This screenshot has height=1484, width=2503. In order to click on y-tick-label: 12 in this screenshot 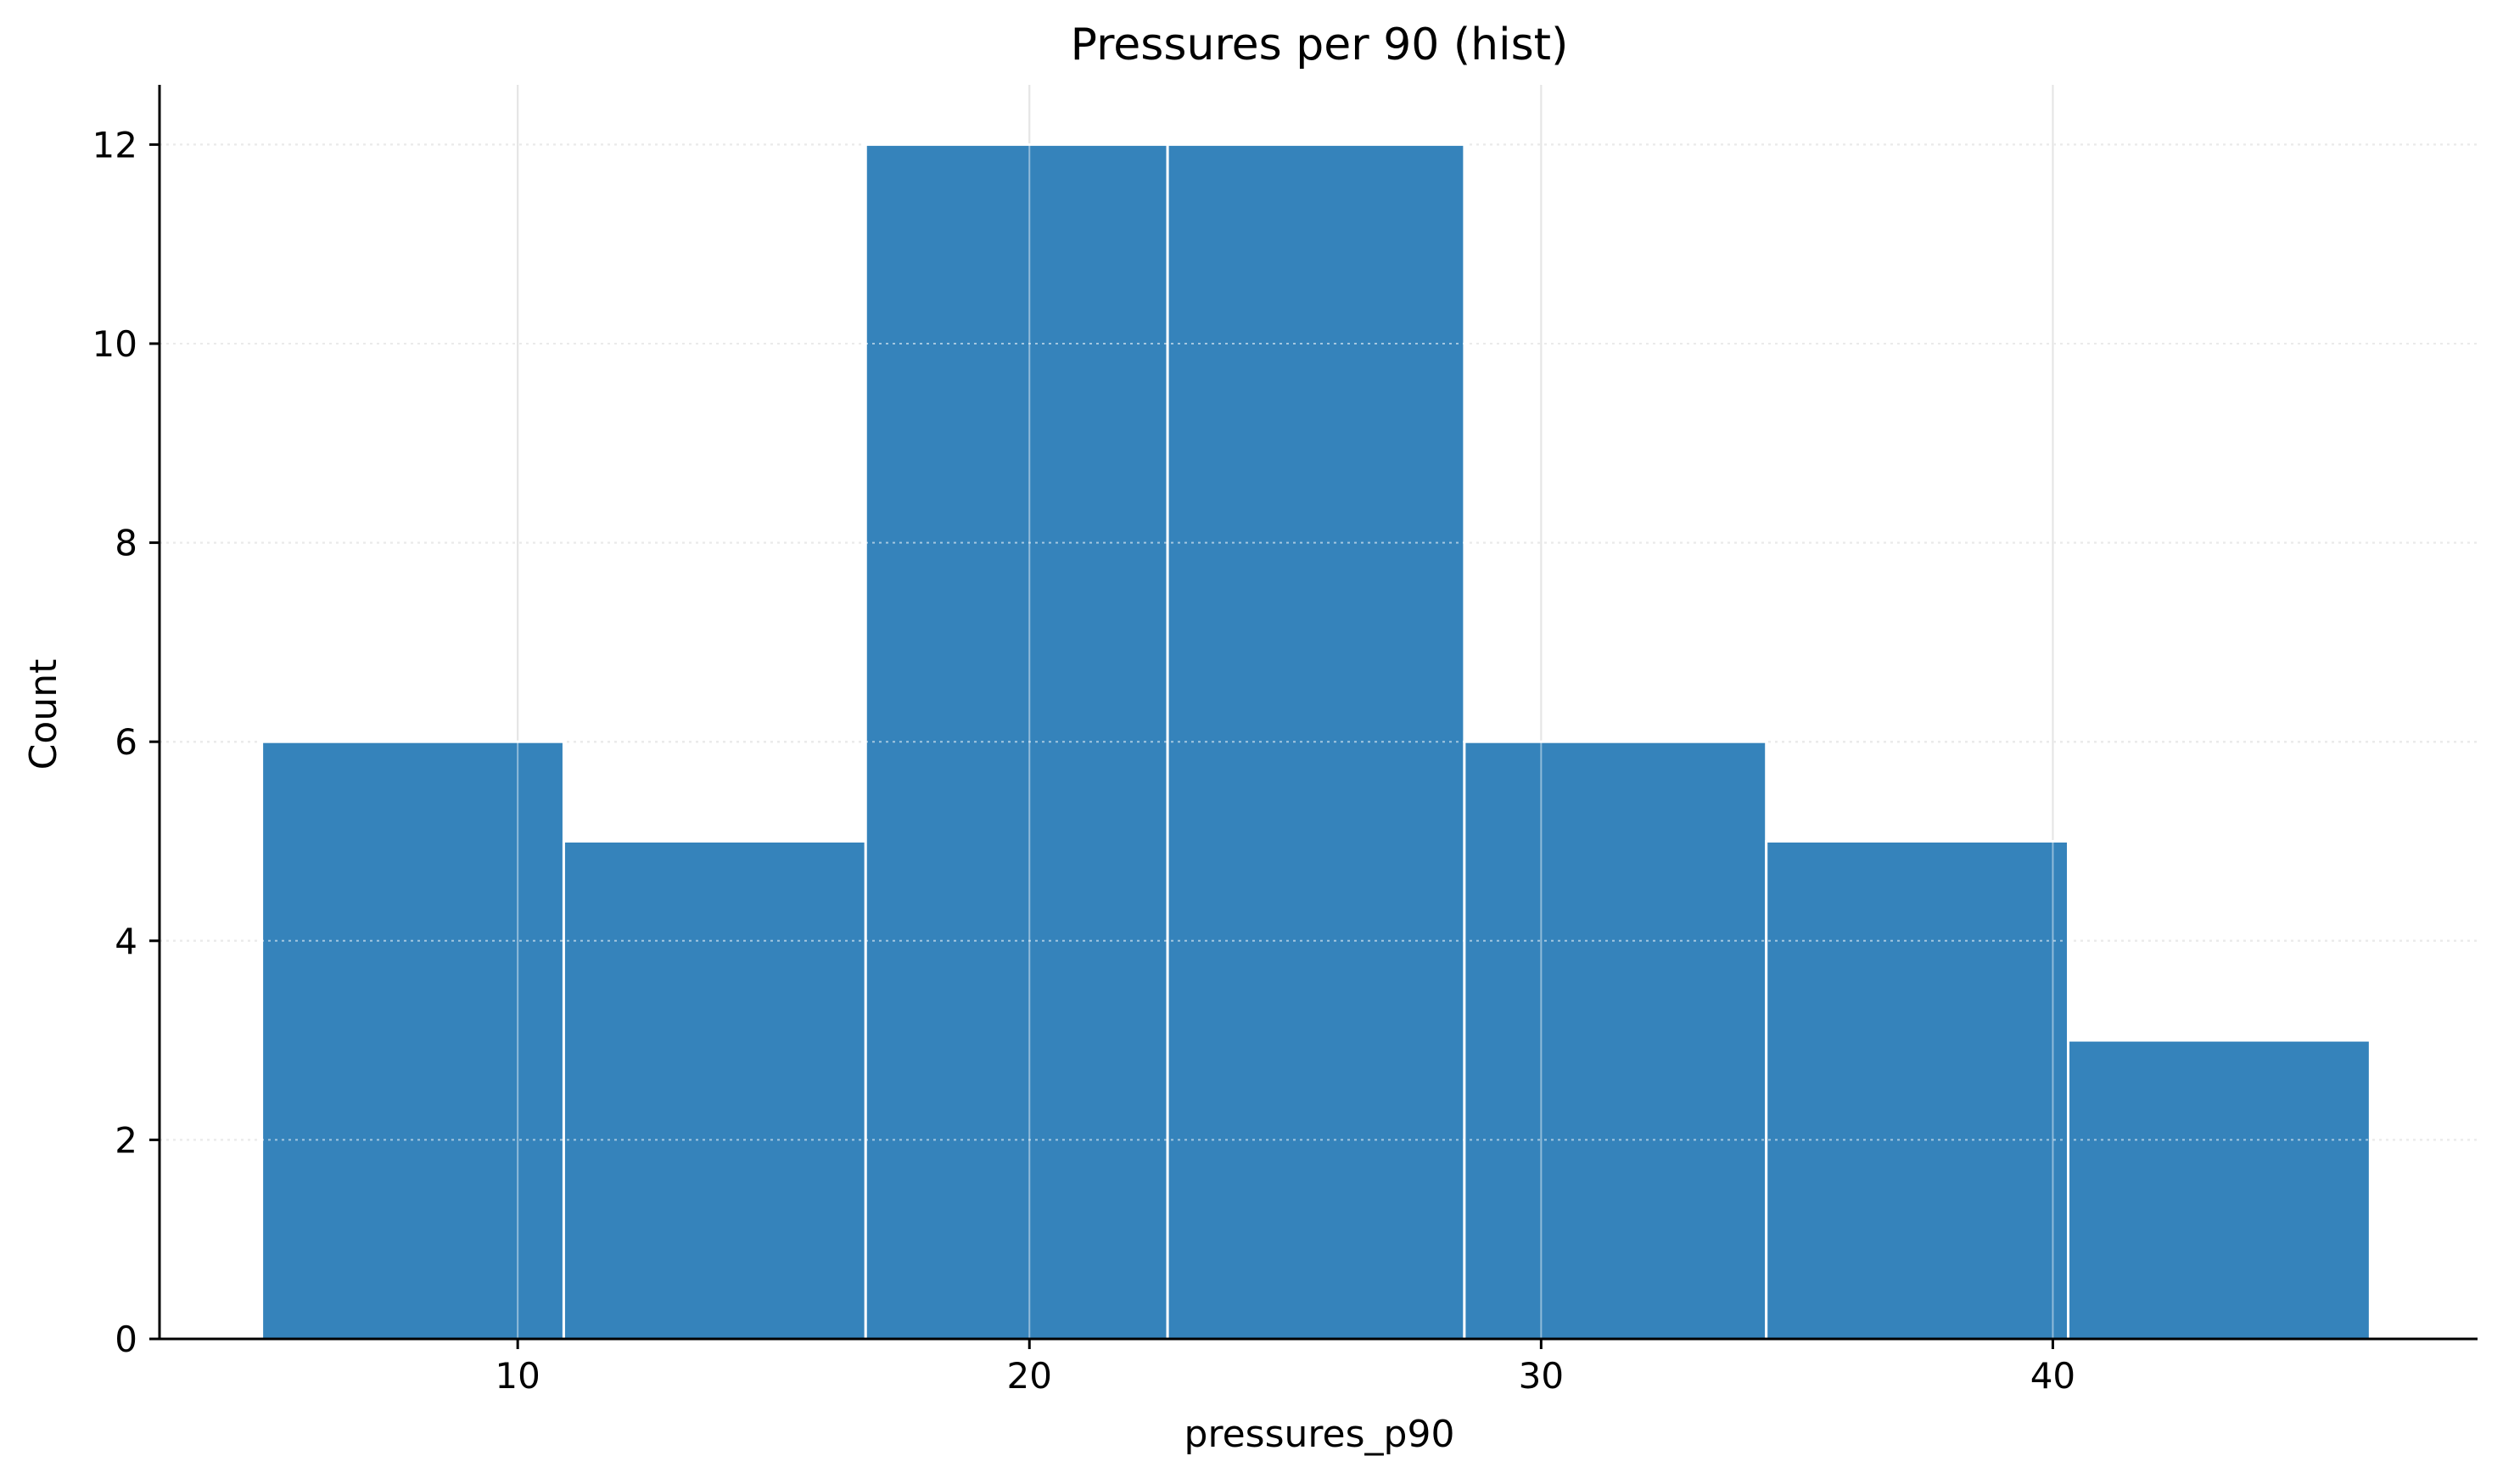, I will do `click(114, 145)`.